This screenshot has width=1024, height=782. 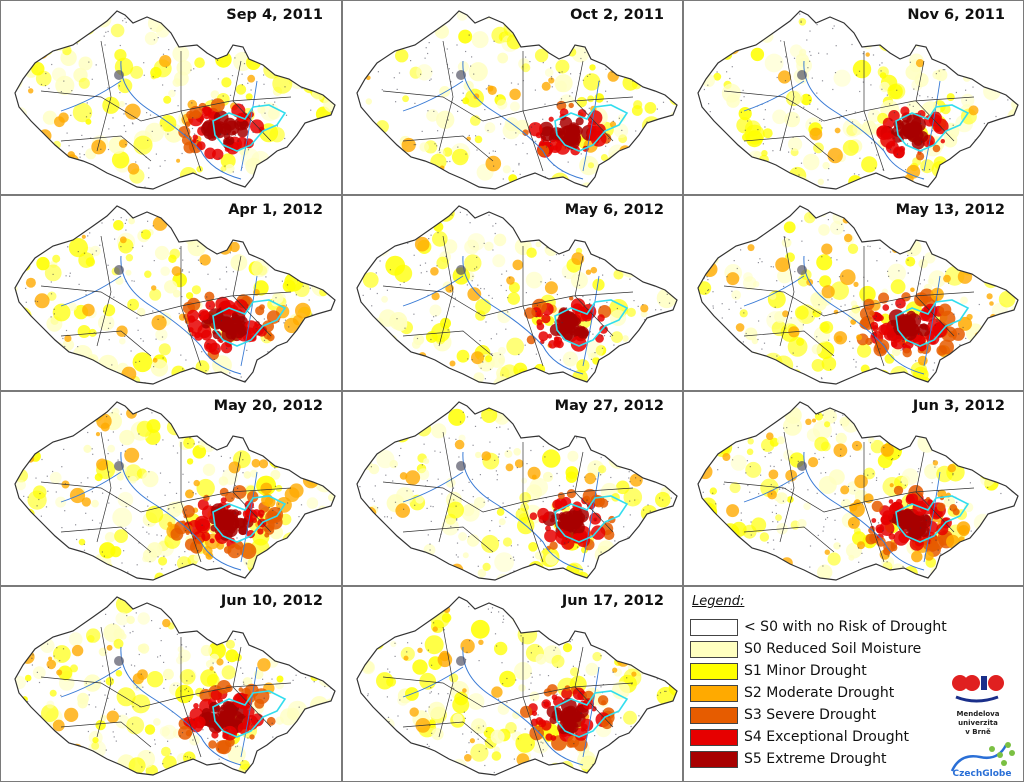 I want to click on map-panel: May 13, 2012, so click(x=853, y=293).